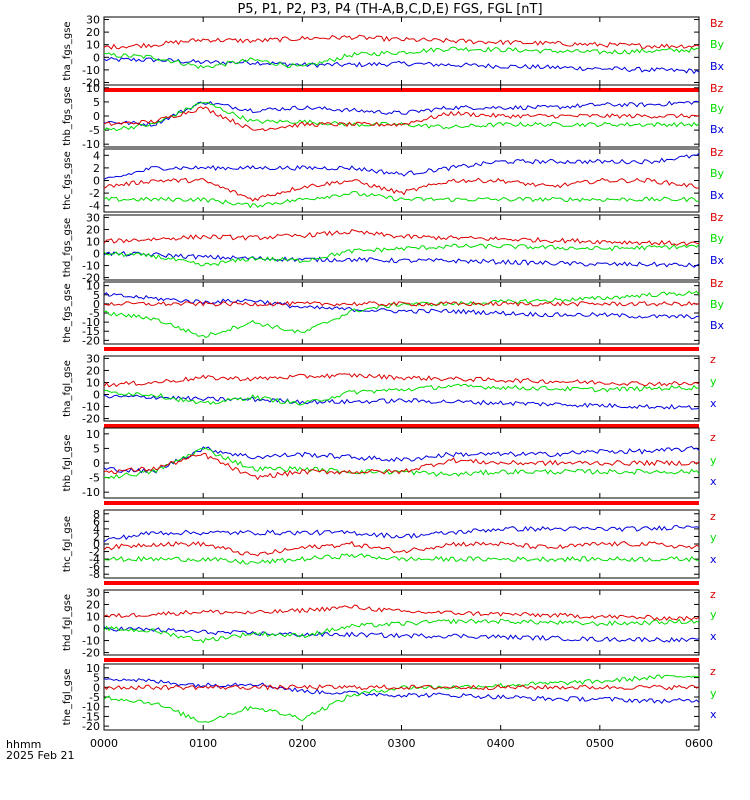 This screenshot has width=750, height=800. What do you see at coordinates (96, 529) in the screenshot?
I see `y-tick-label: 4` at bounding box center [96, 529].